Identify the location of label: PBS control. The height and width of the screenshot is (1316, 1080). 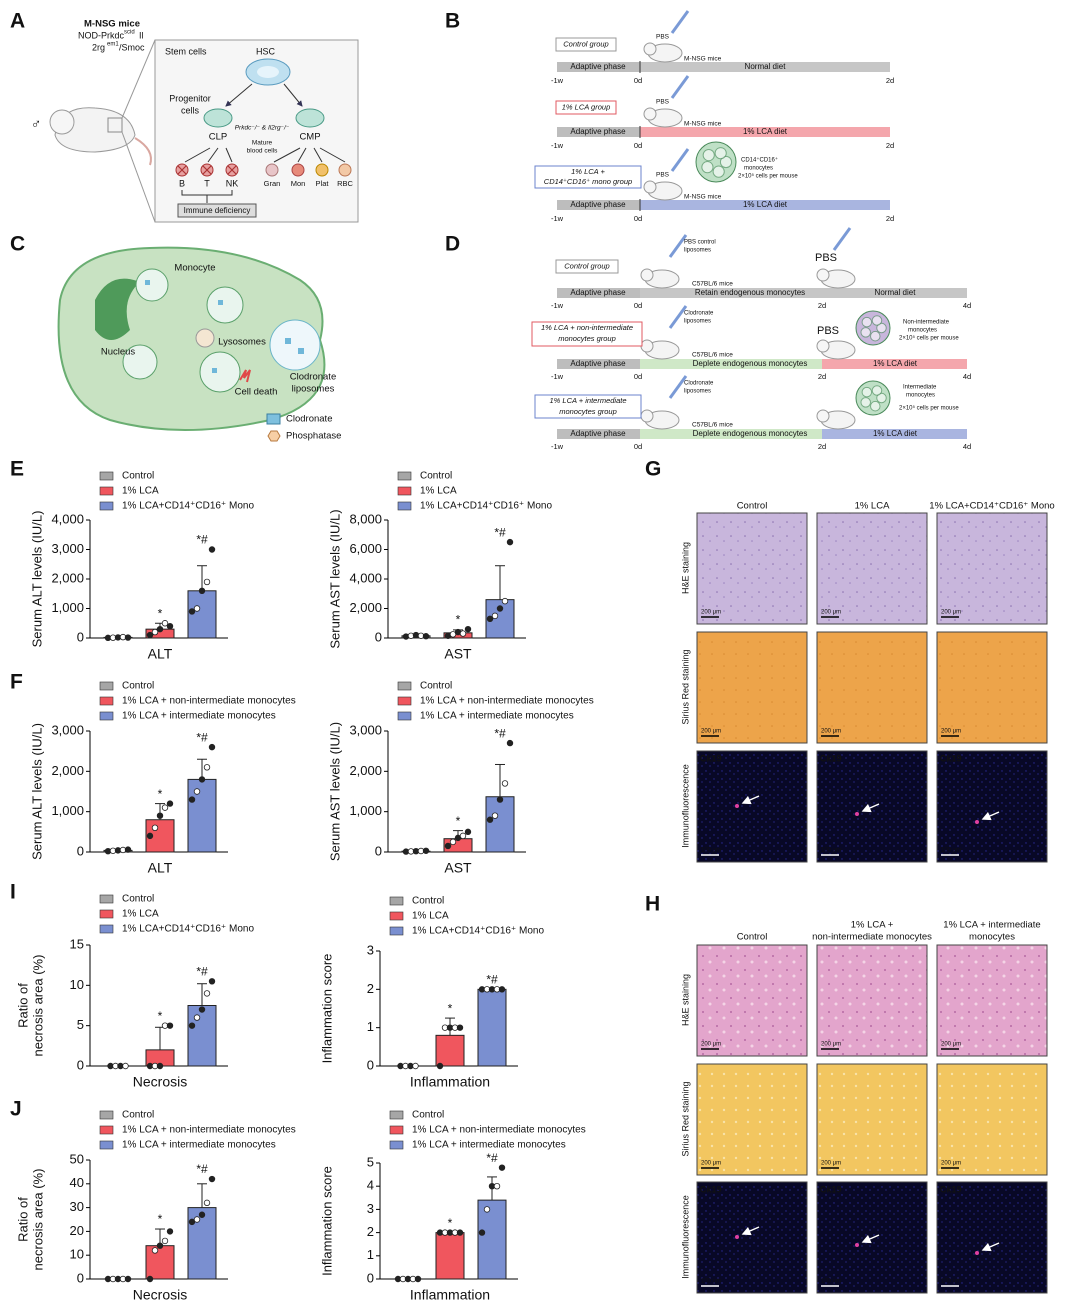
(700, 243).